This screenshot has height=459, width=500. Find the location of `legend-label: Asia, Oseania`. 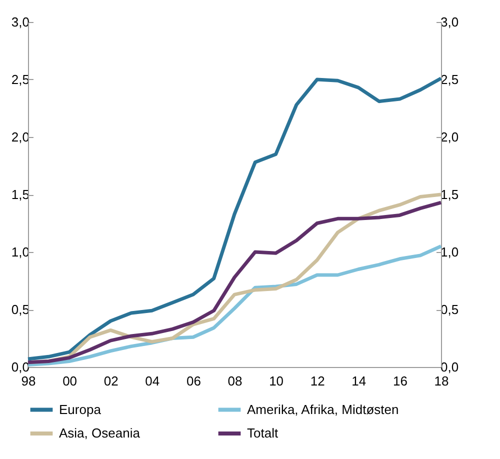

legend-label: Asia, Oseania is located at coordinates (100, 433).